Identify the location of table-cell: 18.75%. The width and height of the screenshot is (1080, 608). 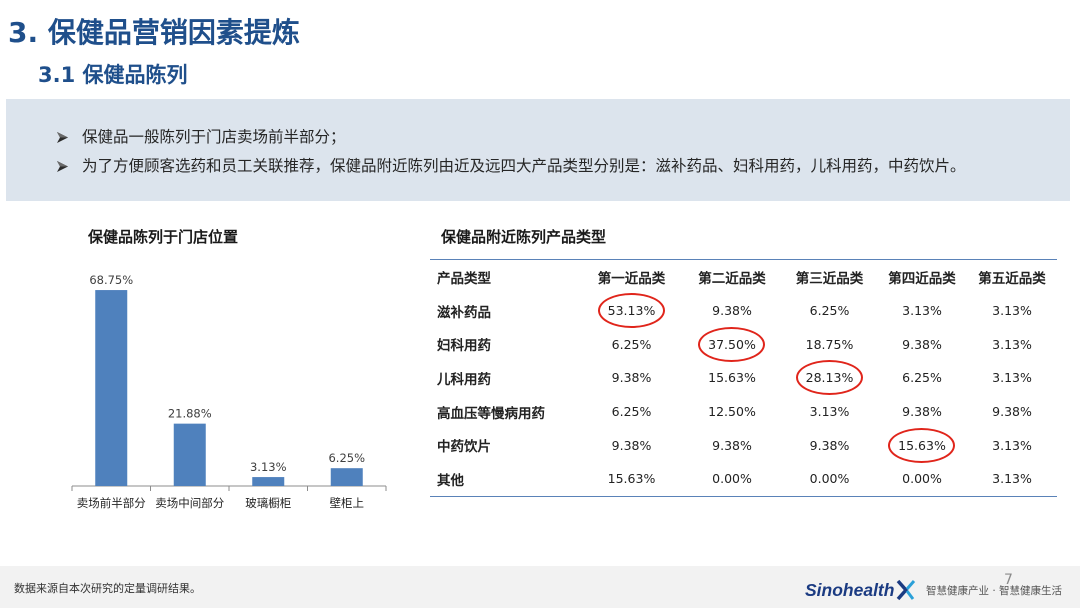
(829, 344).